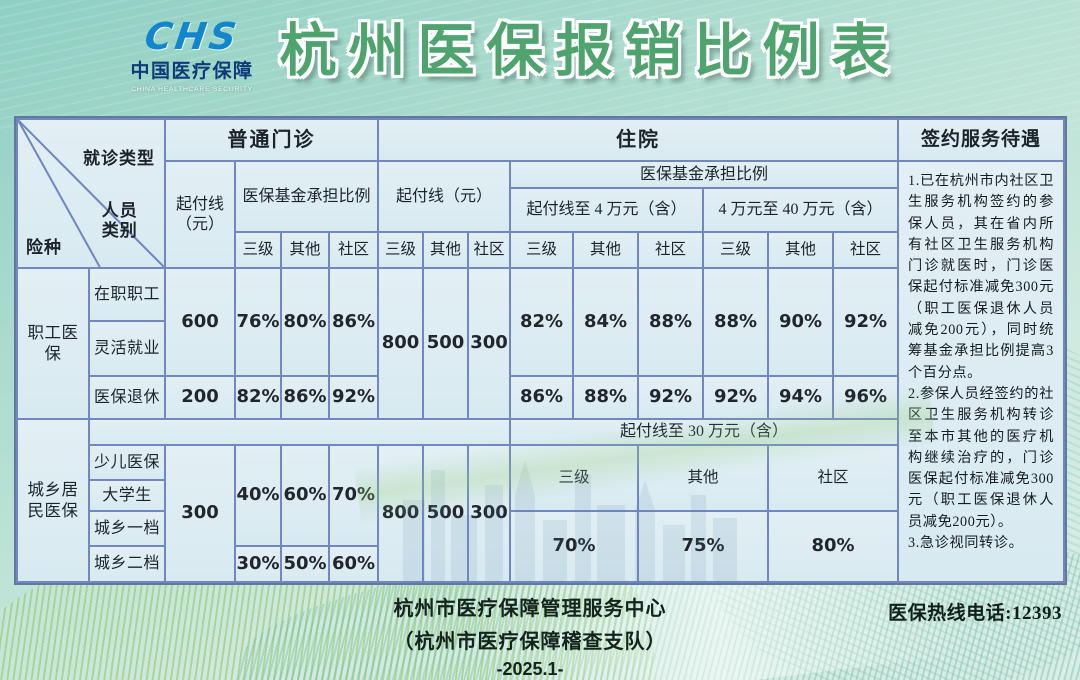  I want to click on inpatient-fund-ratio-header: 医保基金承担比例, so click(704, 174).